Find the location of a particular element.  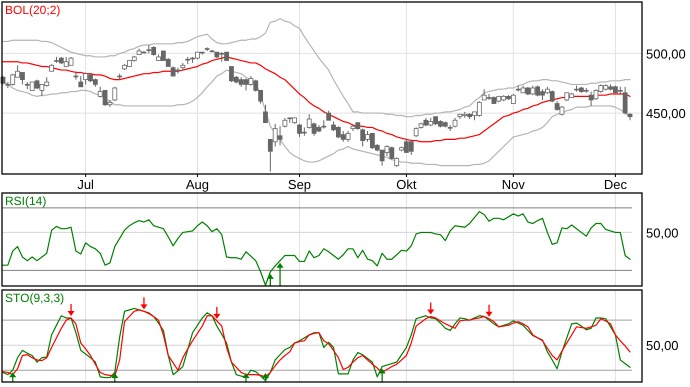

x-tick-label: Aug is located at coordinates (197, 184).